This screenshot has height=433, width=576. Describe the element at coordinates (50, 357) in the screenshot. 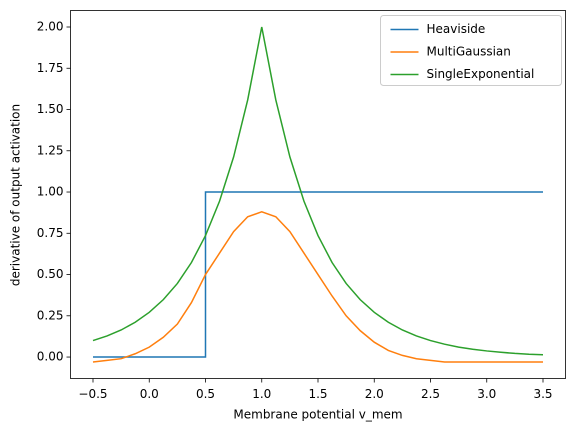

I see `y-tick-label: 0.00` at that location.